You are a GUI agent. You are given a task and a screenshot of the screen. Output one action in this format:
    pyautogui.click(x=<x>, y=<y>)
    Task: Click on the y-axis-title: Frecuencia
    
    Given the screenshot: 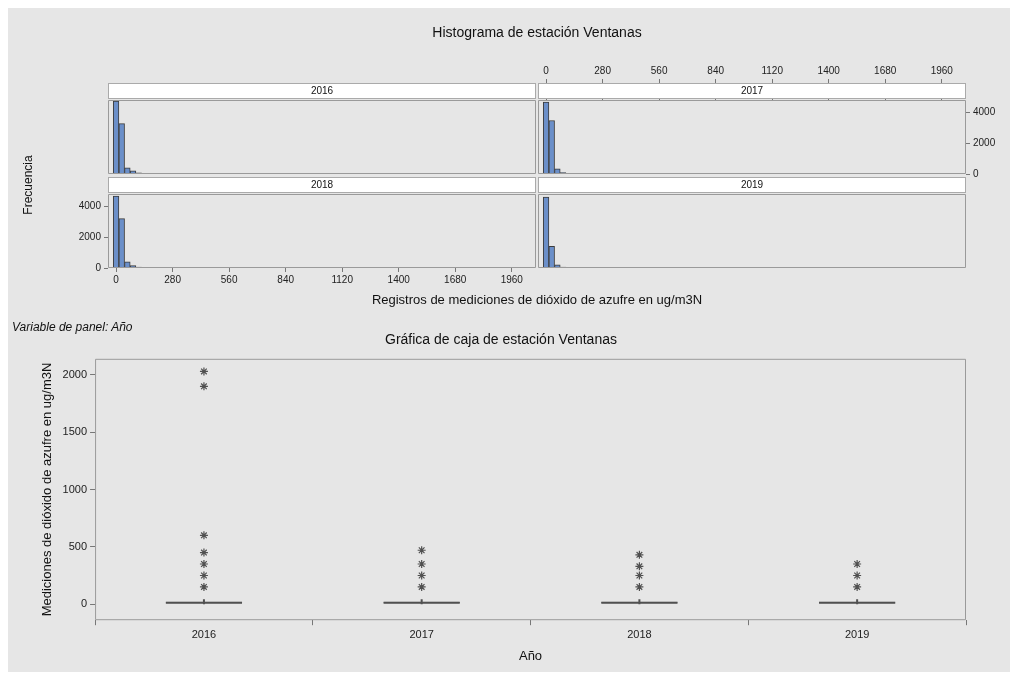 What is the action you would take?
    pyautogui.click(x=28, y=185)
    